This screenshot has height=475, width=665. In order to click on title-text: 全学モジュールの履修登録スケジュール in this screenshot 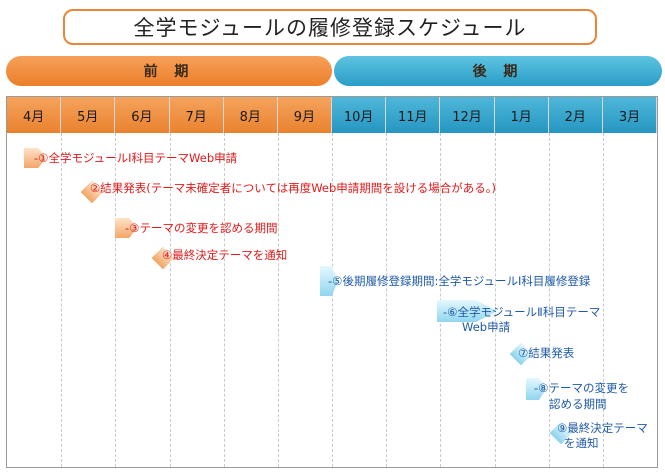, I will do `click(330, 28)`.